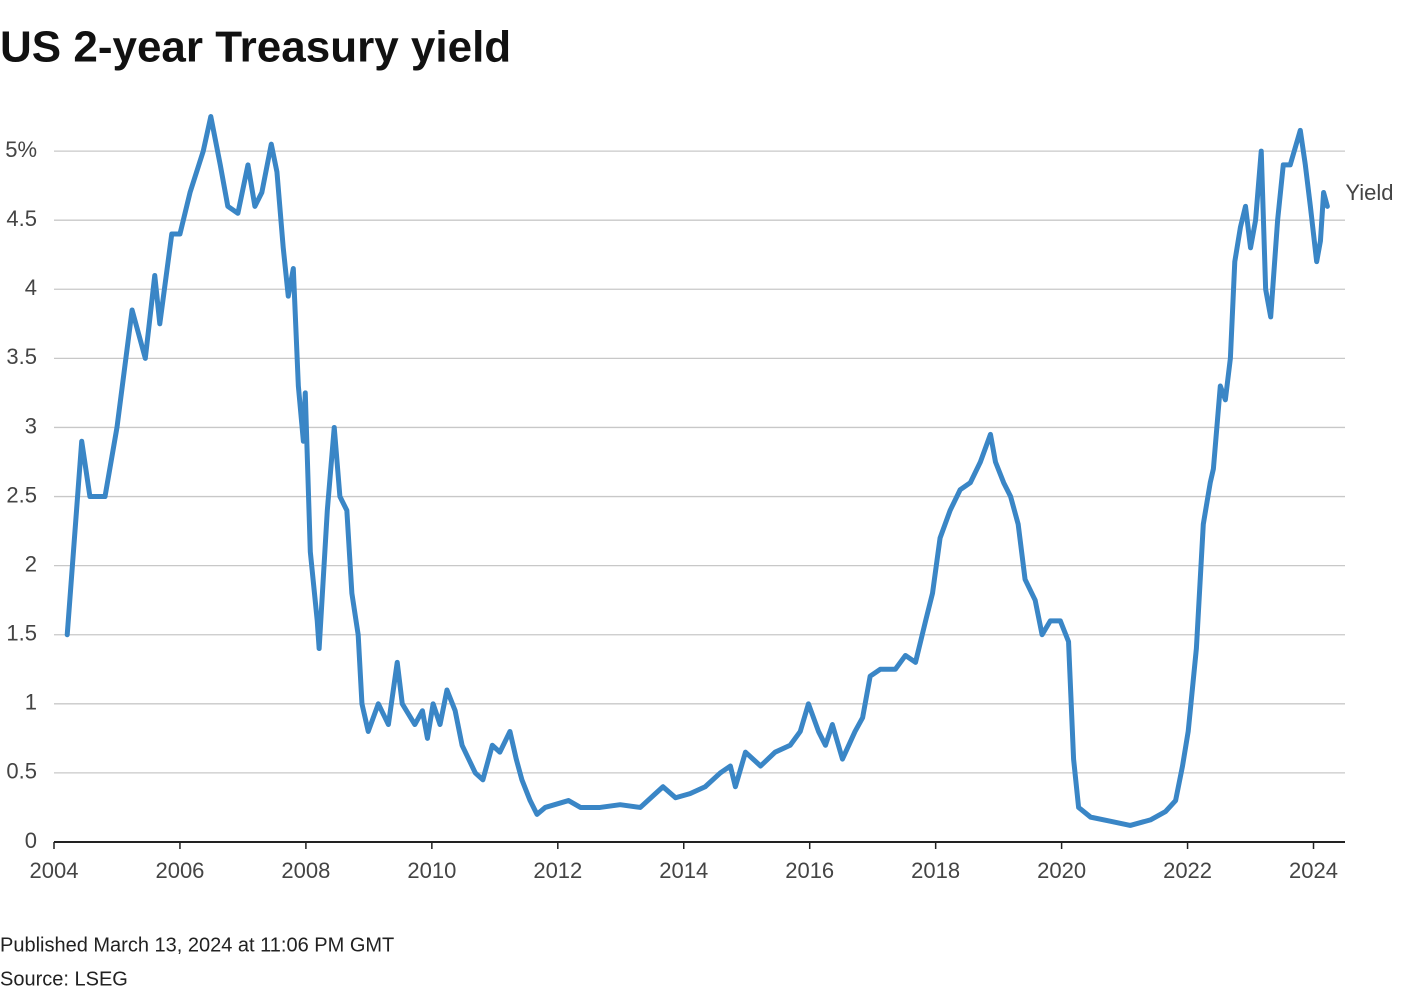  What do you see at coordinates (31, 287) in the screenshot?
I see `y-tick-label: 4` at bounding box center [31, 287].